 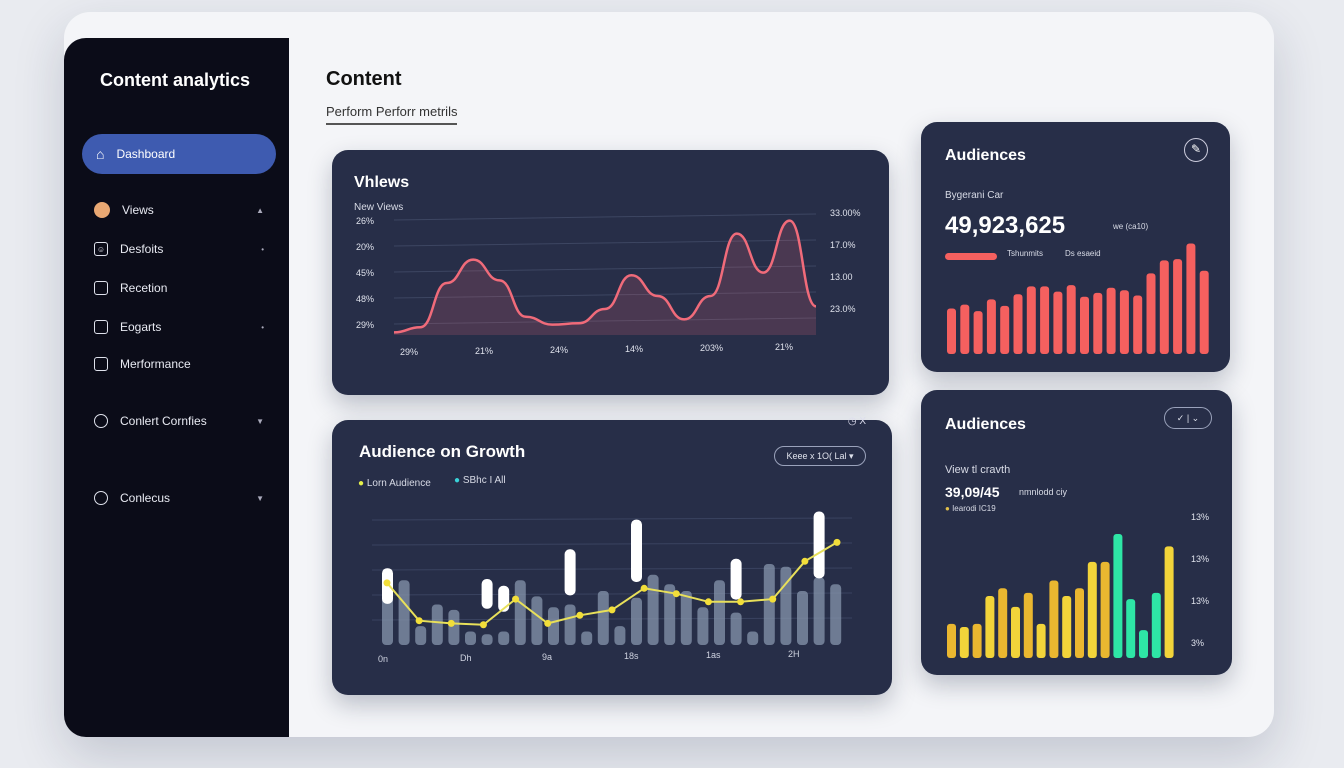 What do you see at coordinates (820, 456) in the screenshot?
I see `range-dropdown: Keee x 1O( Lal ▾` at bounding box center [820, 456].